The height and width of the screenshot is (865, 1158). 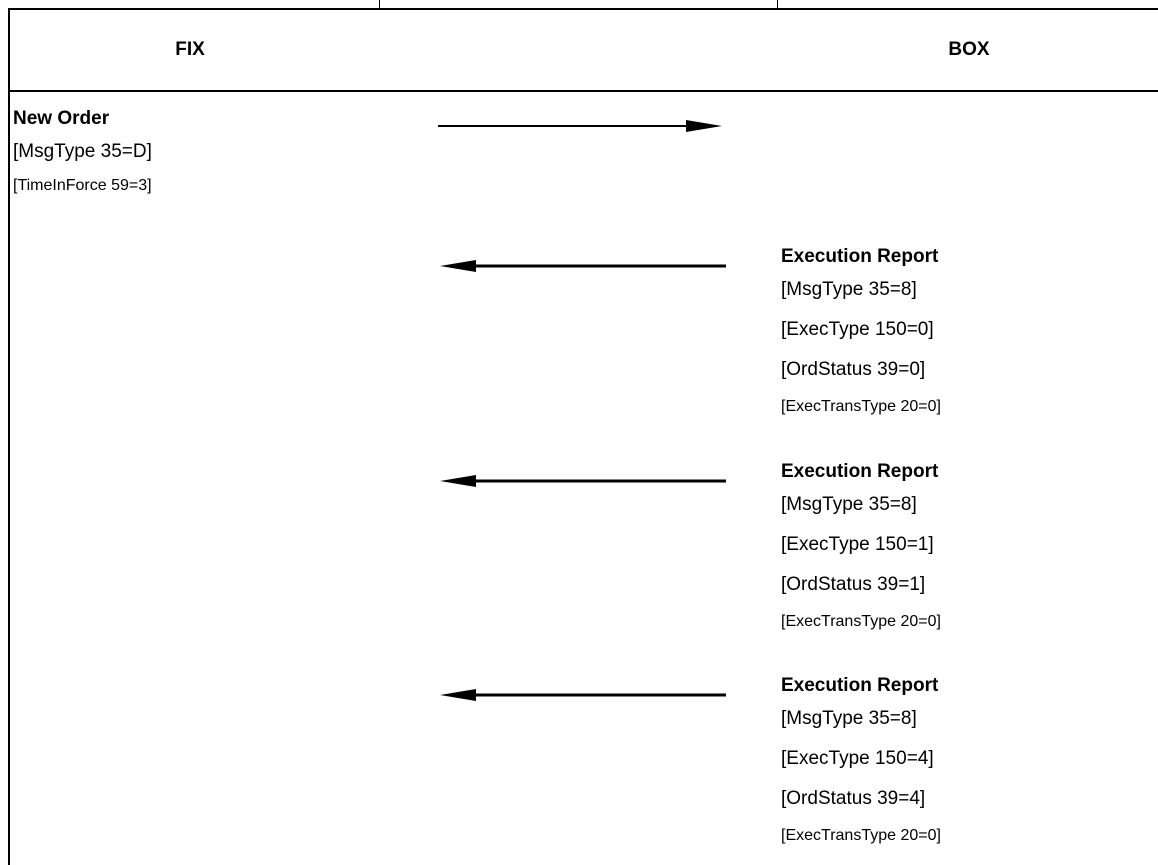 I want to click on header-bottom-border, so click(x=583, y=91).